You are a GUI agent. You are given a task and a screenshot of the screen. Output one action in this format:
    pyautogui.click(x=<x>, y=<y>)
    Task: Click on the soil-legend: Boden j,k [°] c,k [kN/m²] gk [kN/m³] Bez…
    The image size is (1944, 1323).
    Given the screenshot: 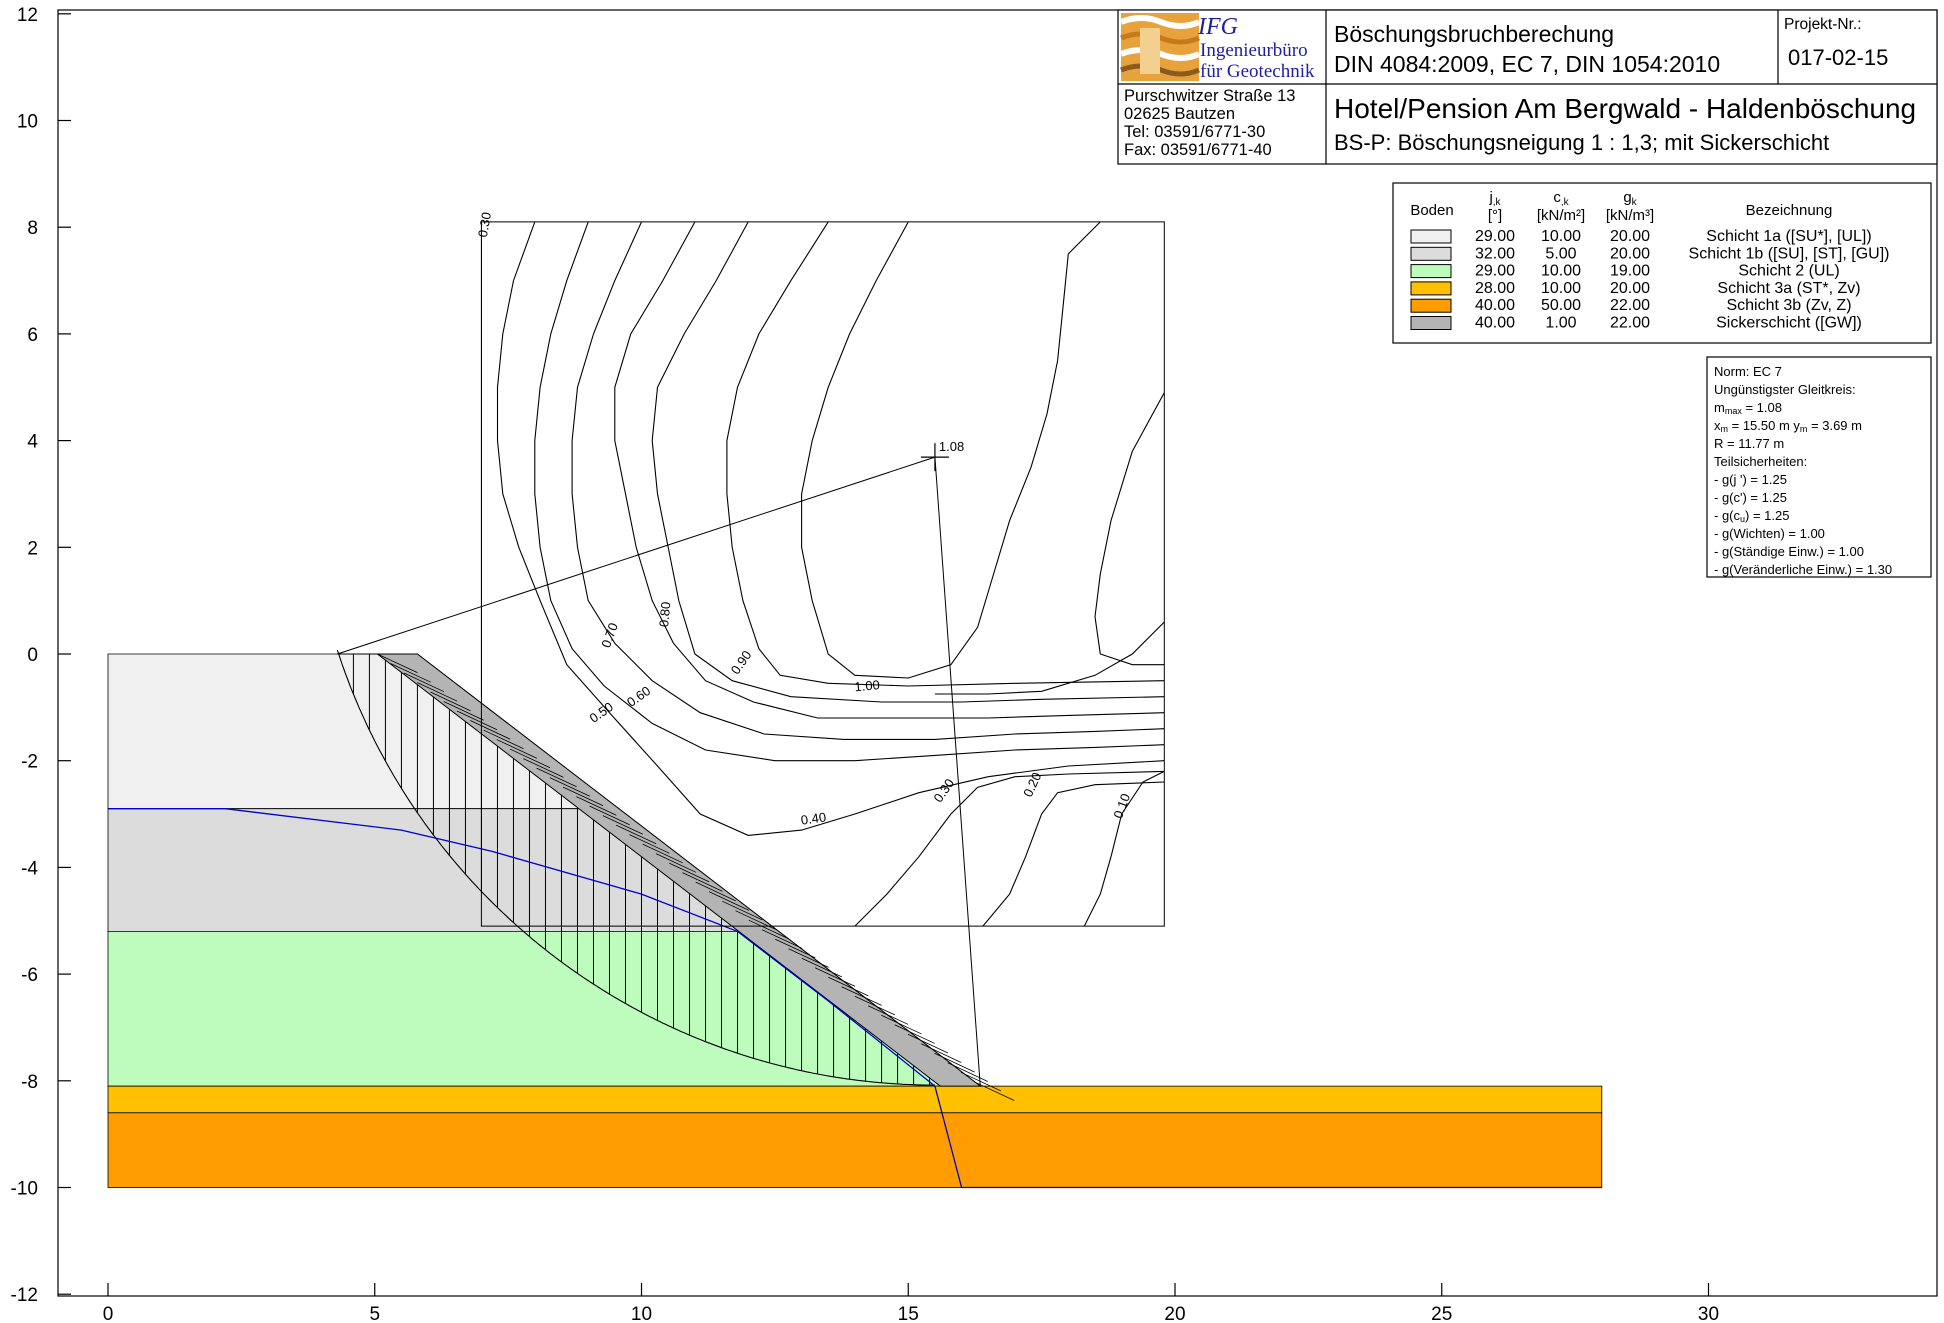 What is the action you would take?
    pyautogui.click(x=1662, y=263)
    